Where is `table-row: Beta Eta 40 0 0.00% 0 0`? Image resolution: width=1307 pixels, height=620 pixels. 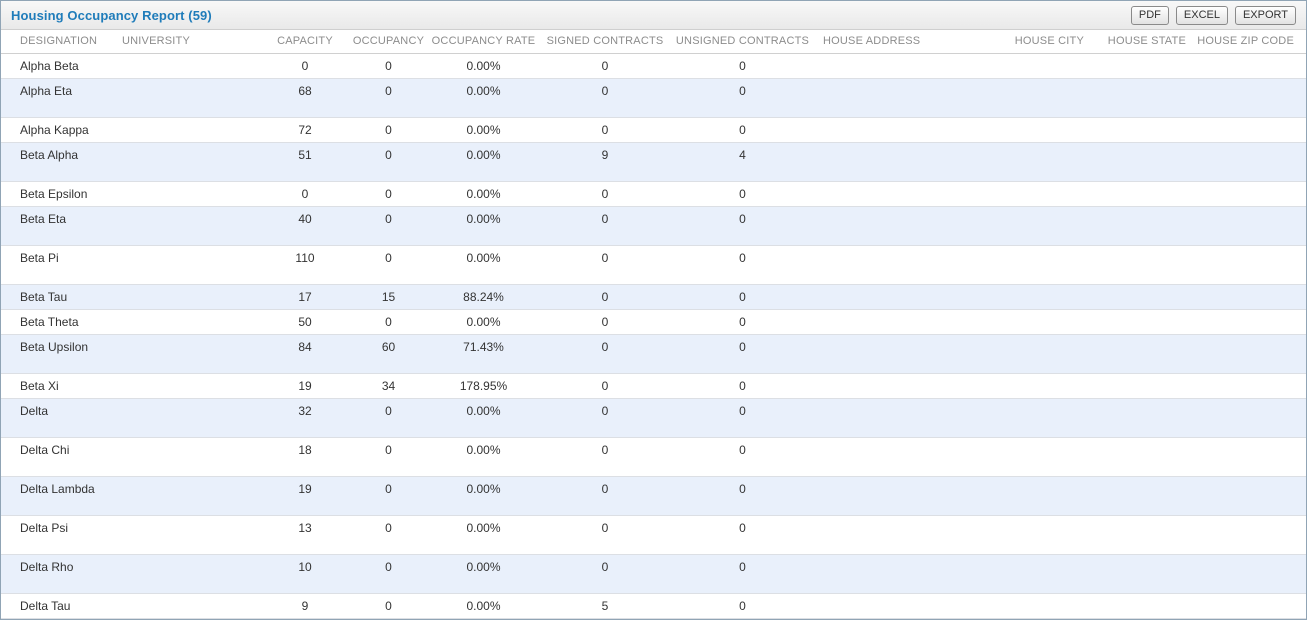
table-row: Beta Eta 40 0 0.00% 0 0 is located at coordinates (653, 226).